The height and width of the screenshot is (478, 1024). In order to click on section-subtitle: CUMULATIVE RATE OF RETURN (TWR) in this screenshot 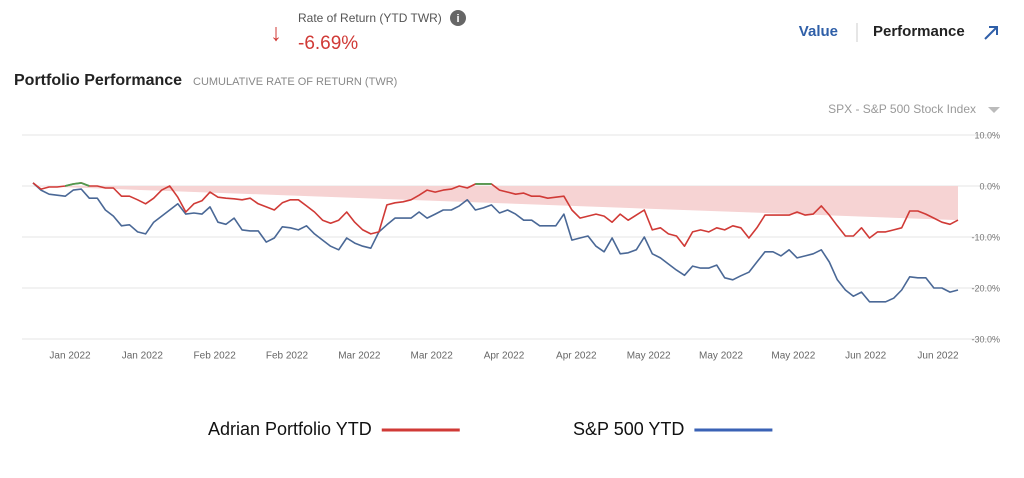, I will do `click(295, 82)`.